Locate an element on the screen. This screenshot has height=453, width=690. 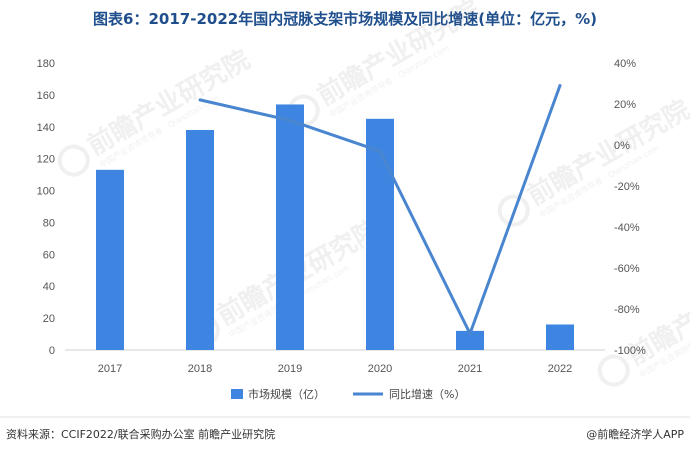
chart-title: 图表6：2017-2022年国内冠脉支架市场规模及同比增速(单位：亿元，%) is located at coordinates (345, 19).